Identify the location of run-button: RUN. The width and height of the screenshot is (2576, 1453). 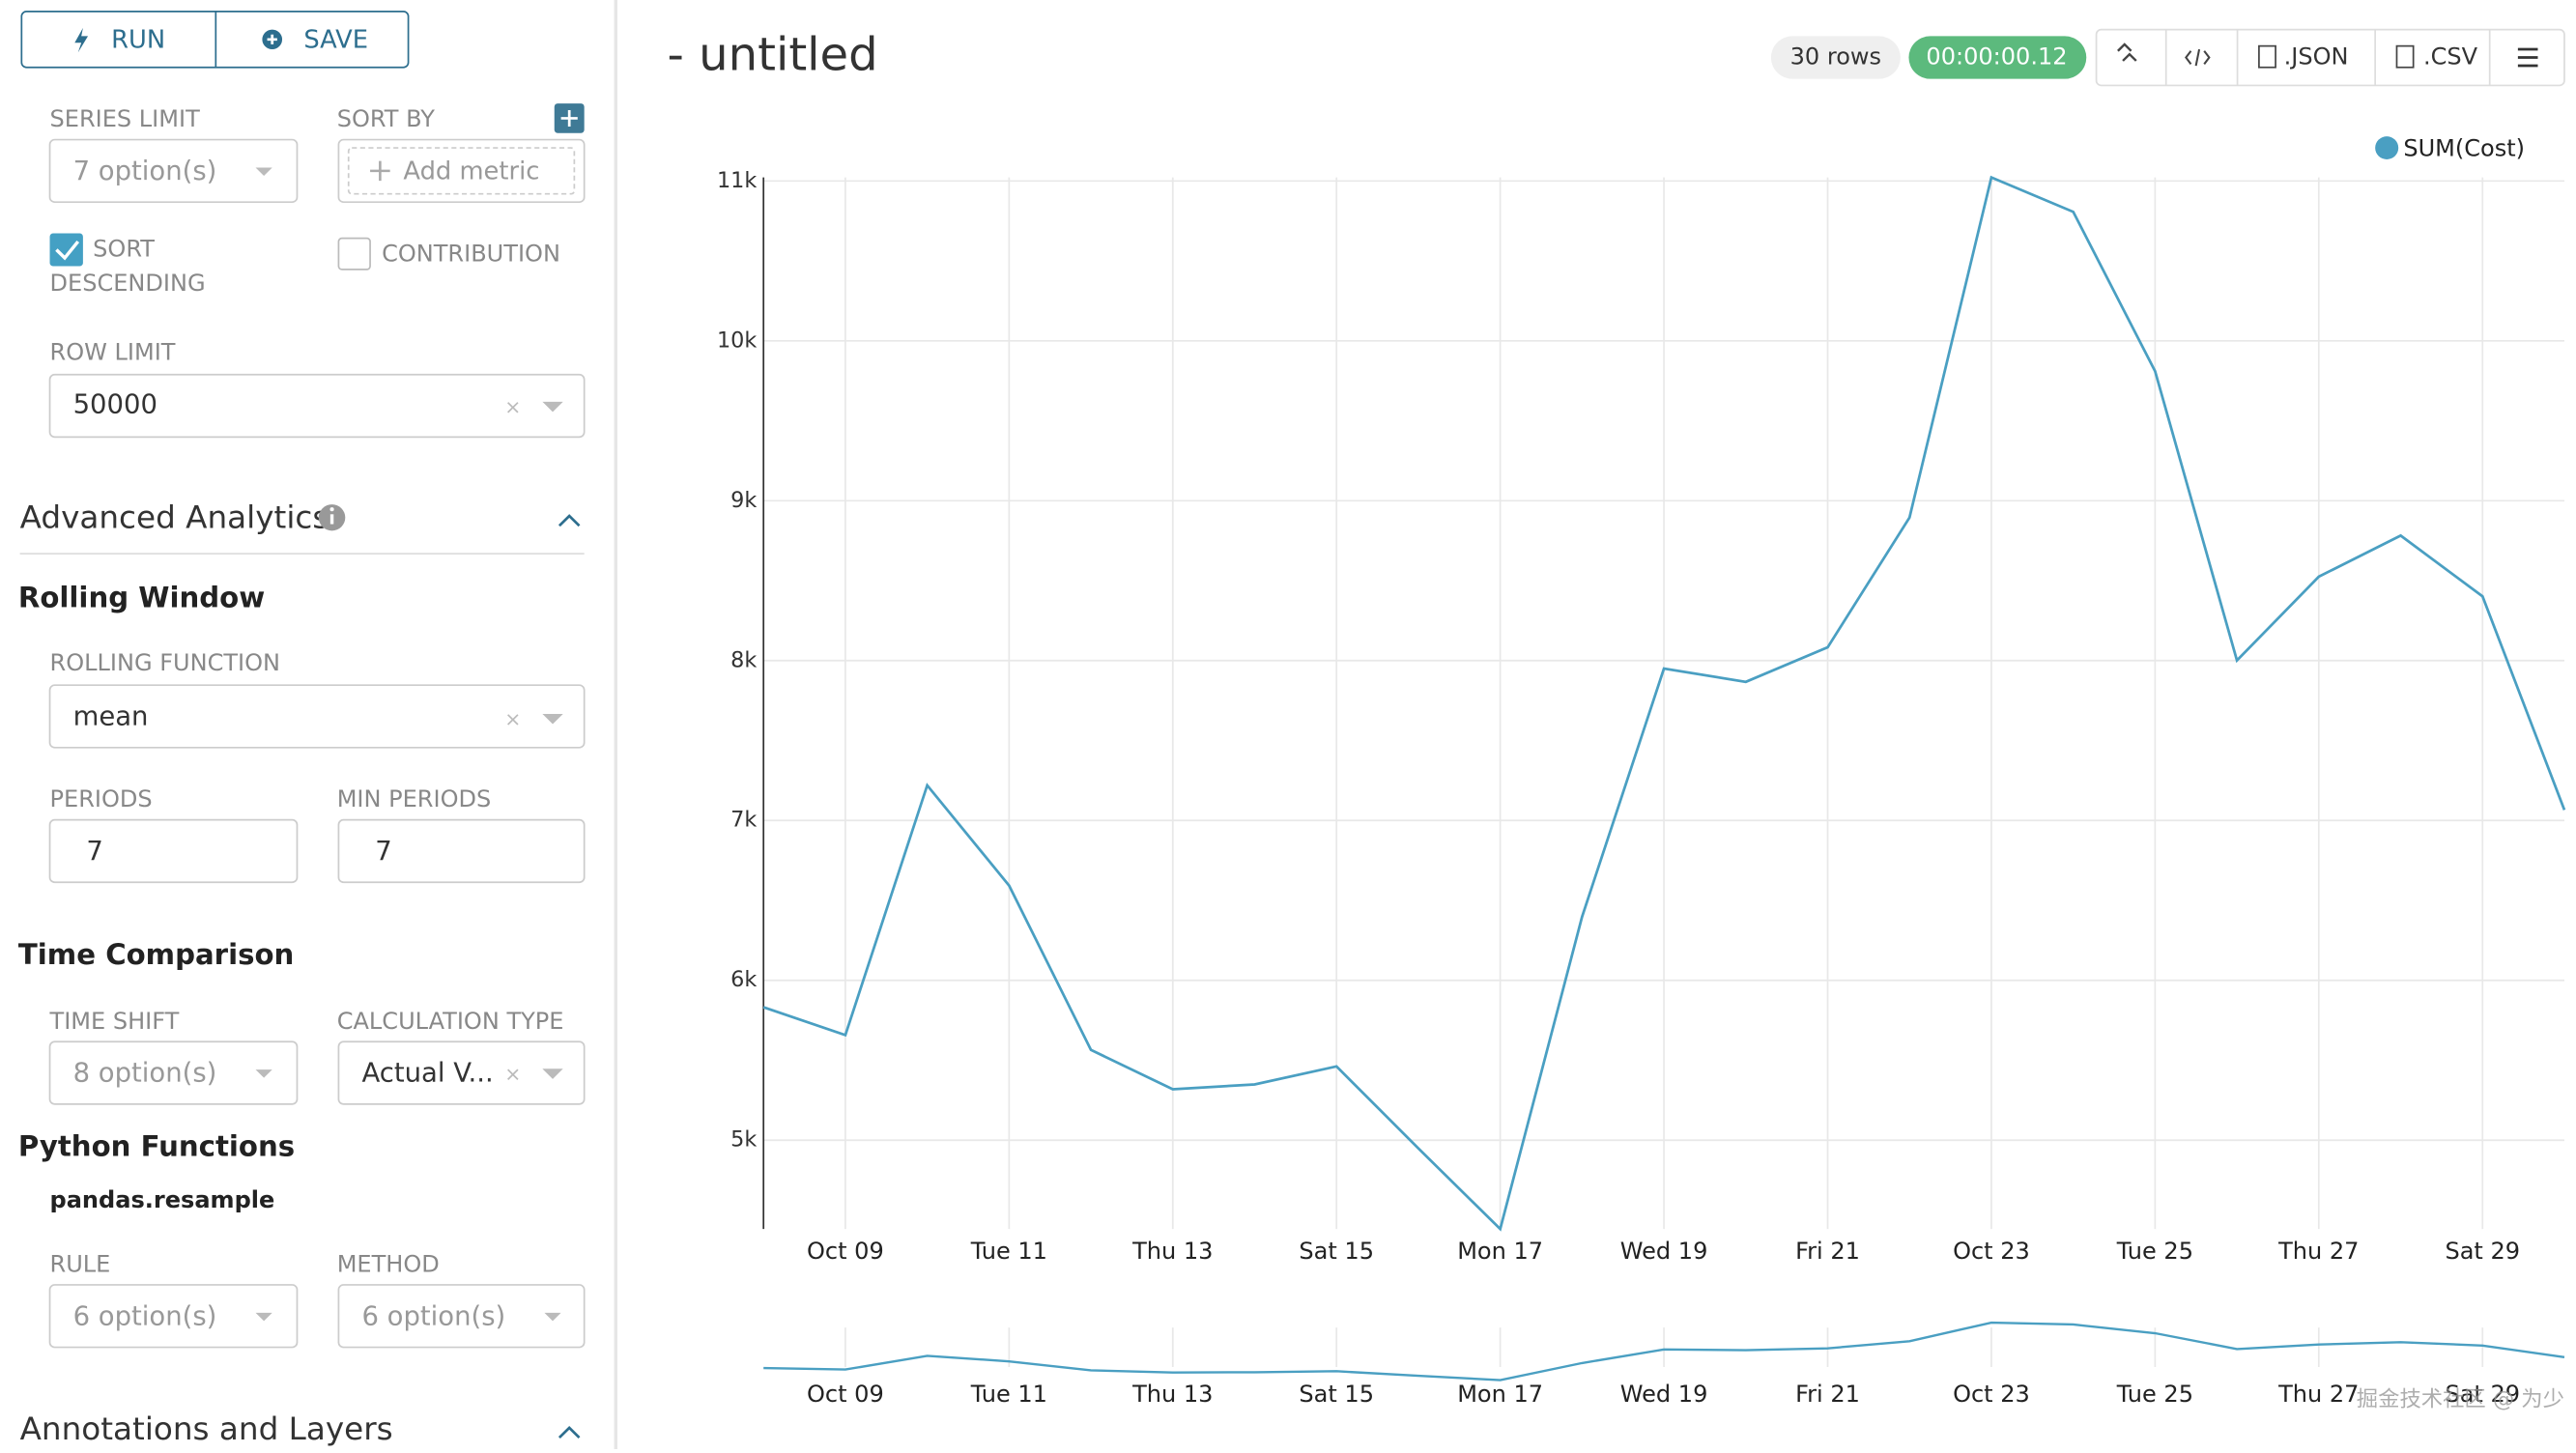
(138, 40).